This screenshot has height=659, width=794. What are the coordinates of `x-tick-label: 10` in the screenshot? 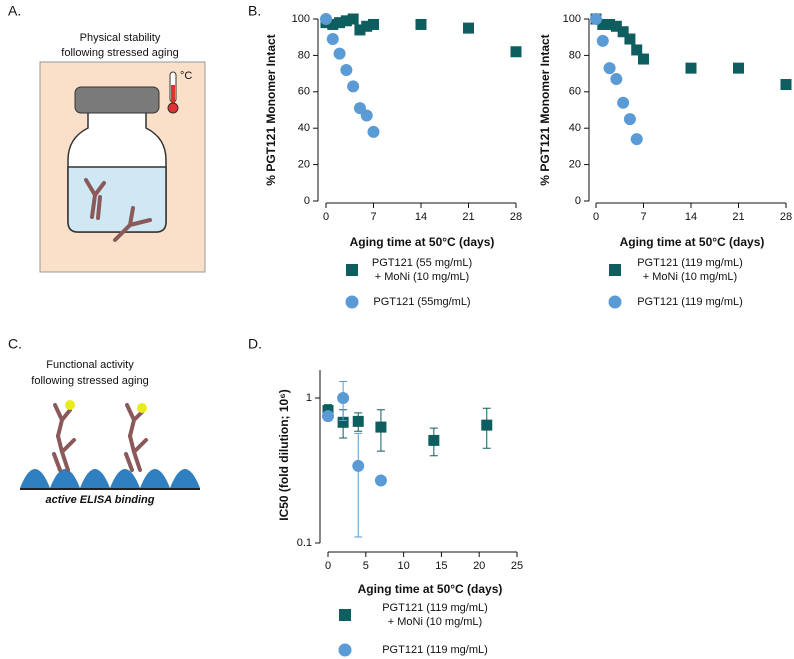 It's located at (403, 566).